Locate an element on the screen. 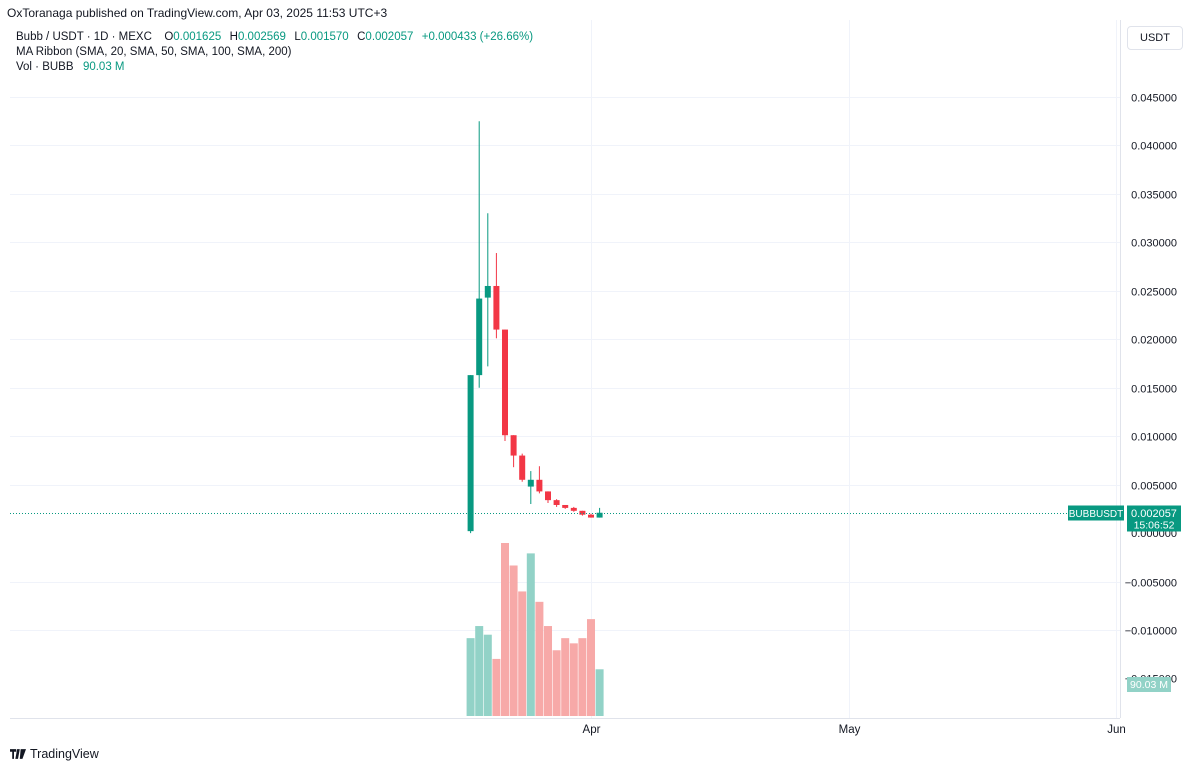 This screenshot has height=771, width=1199. symbol-tag-text: BUBBUSDT is located at coordinates (1096, 514).